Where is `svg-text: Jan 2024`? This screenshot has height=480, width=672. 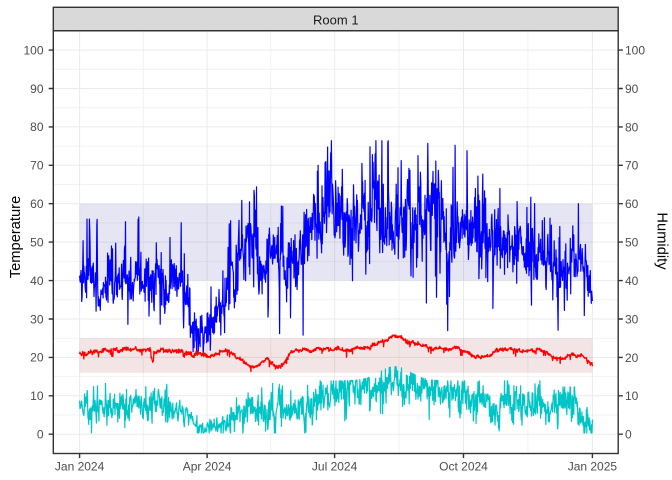 svg-text: Jan 2024 is located at coordinates (80, 467).